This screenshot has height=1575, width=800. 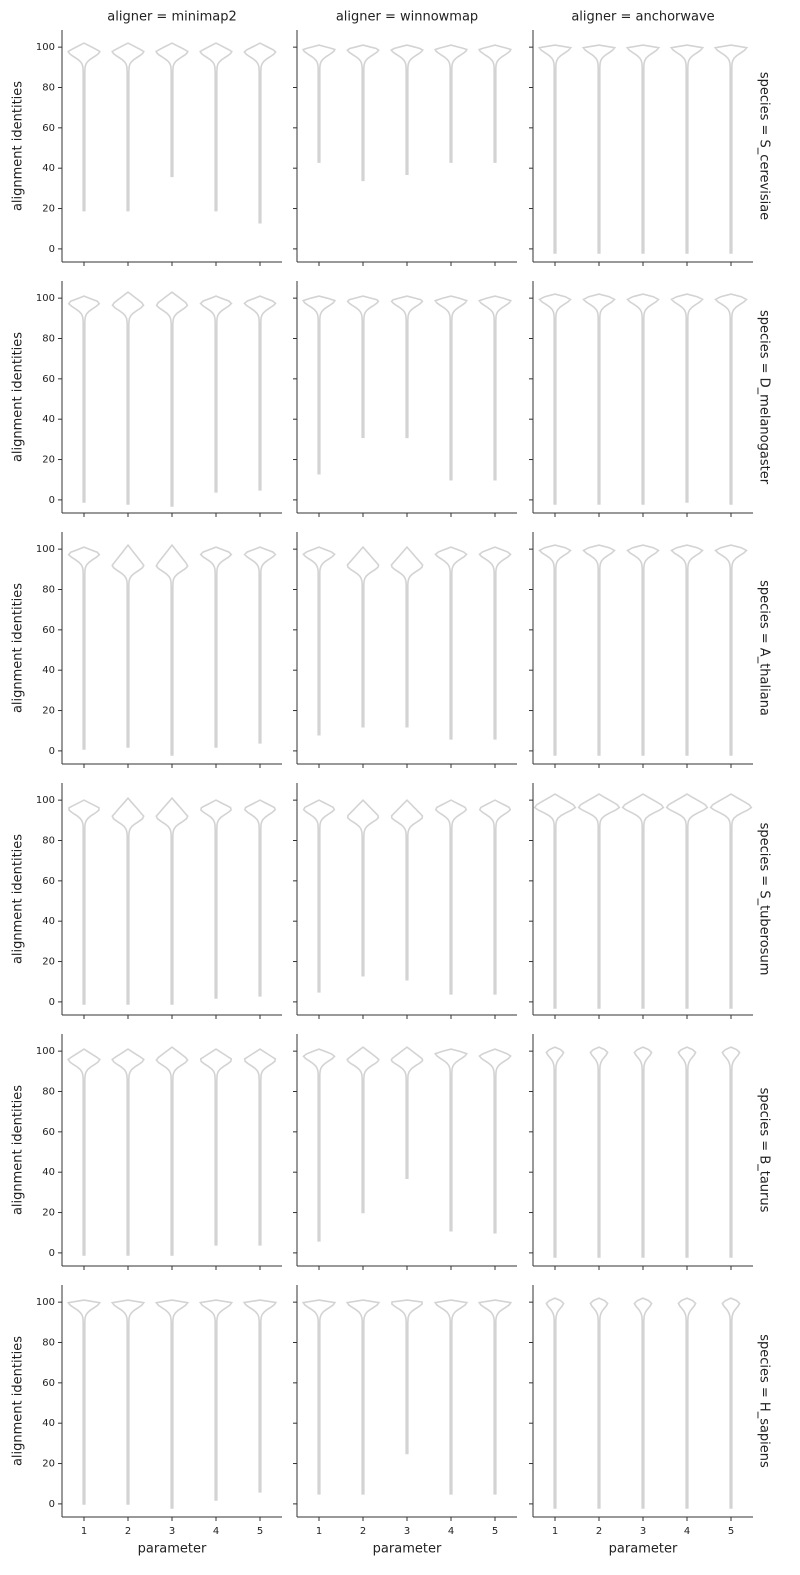 I want to click on row-title: species = D_melanogaster, so click(x=764, y=397).